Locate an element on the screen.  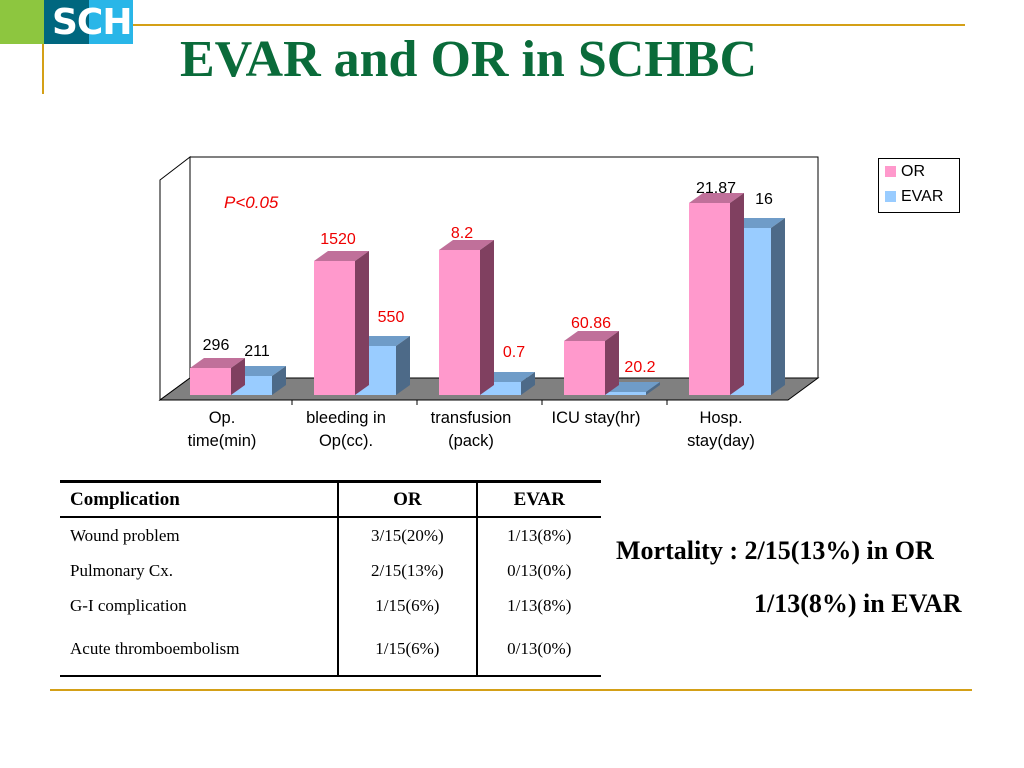
bottom-divider is located at coordinates (511, 690).